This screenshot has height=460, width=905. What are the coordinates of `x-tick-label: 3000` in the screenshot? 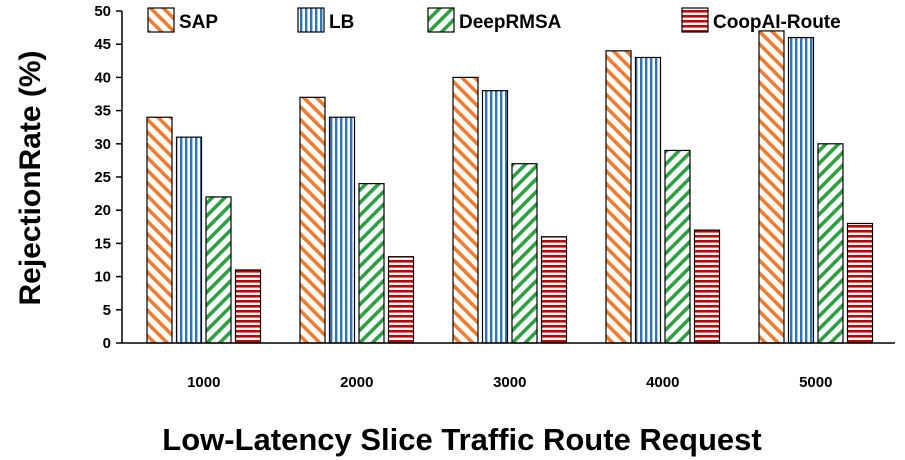 It's located at (509, 382).